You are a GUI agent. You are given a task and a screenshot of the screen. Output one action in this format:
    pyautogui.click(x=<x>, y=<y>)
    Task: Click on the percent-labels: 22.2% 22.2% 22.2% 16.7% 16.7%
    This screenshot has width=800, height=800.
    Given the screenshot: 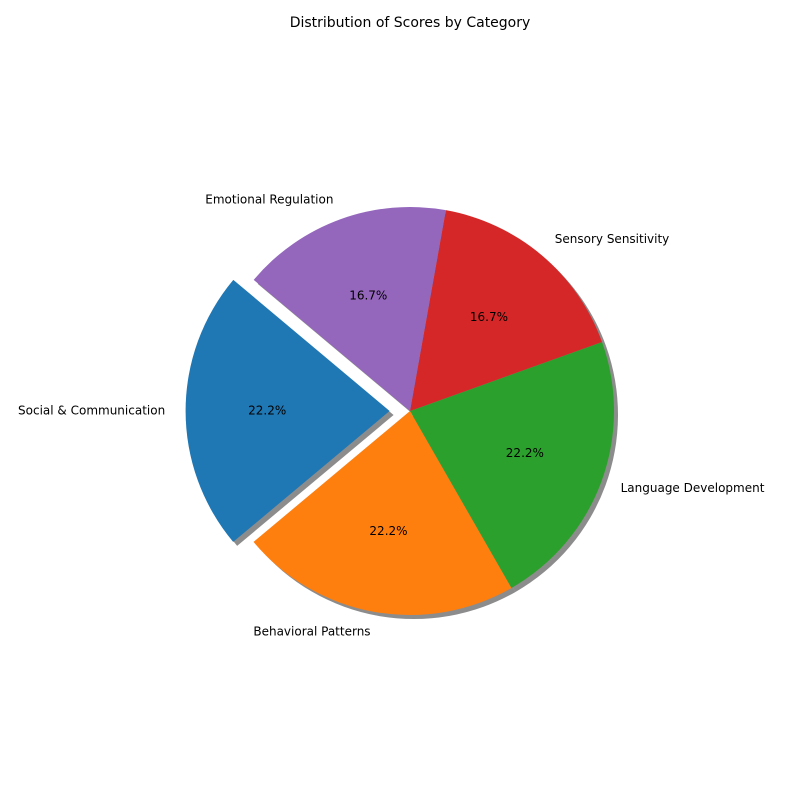 What is the action you would take?
    pyautogui.click(x=396, y=413)
    